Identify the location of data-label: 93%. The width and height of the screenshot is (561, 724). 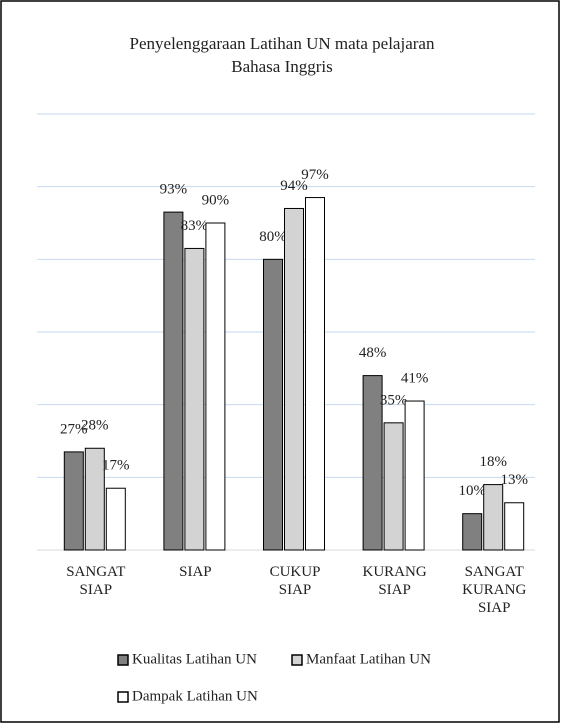
(174, 190).